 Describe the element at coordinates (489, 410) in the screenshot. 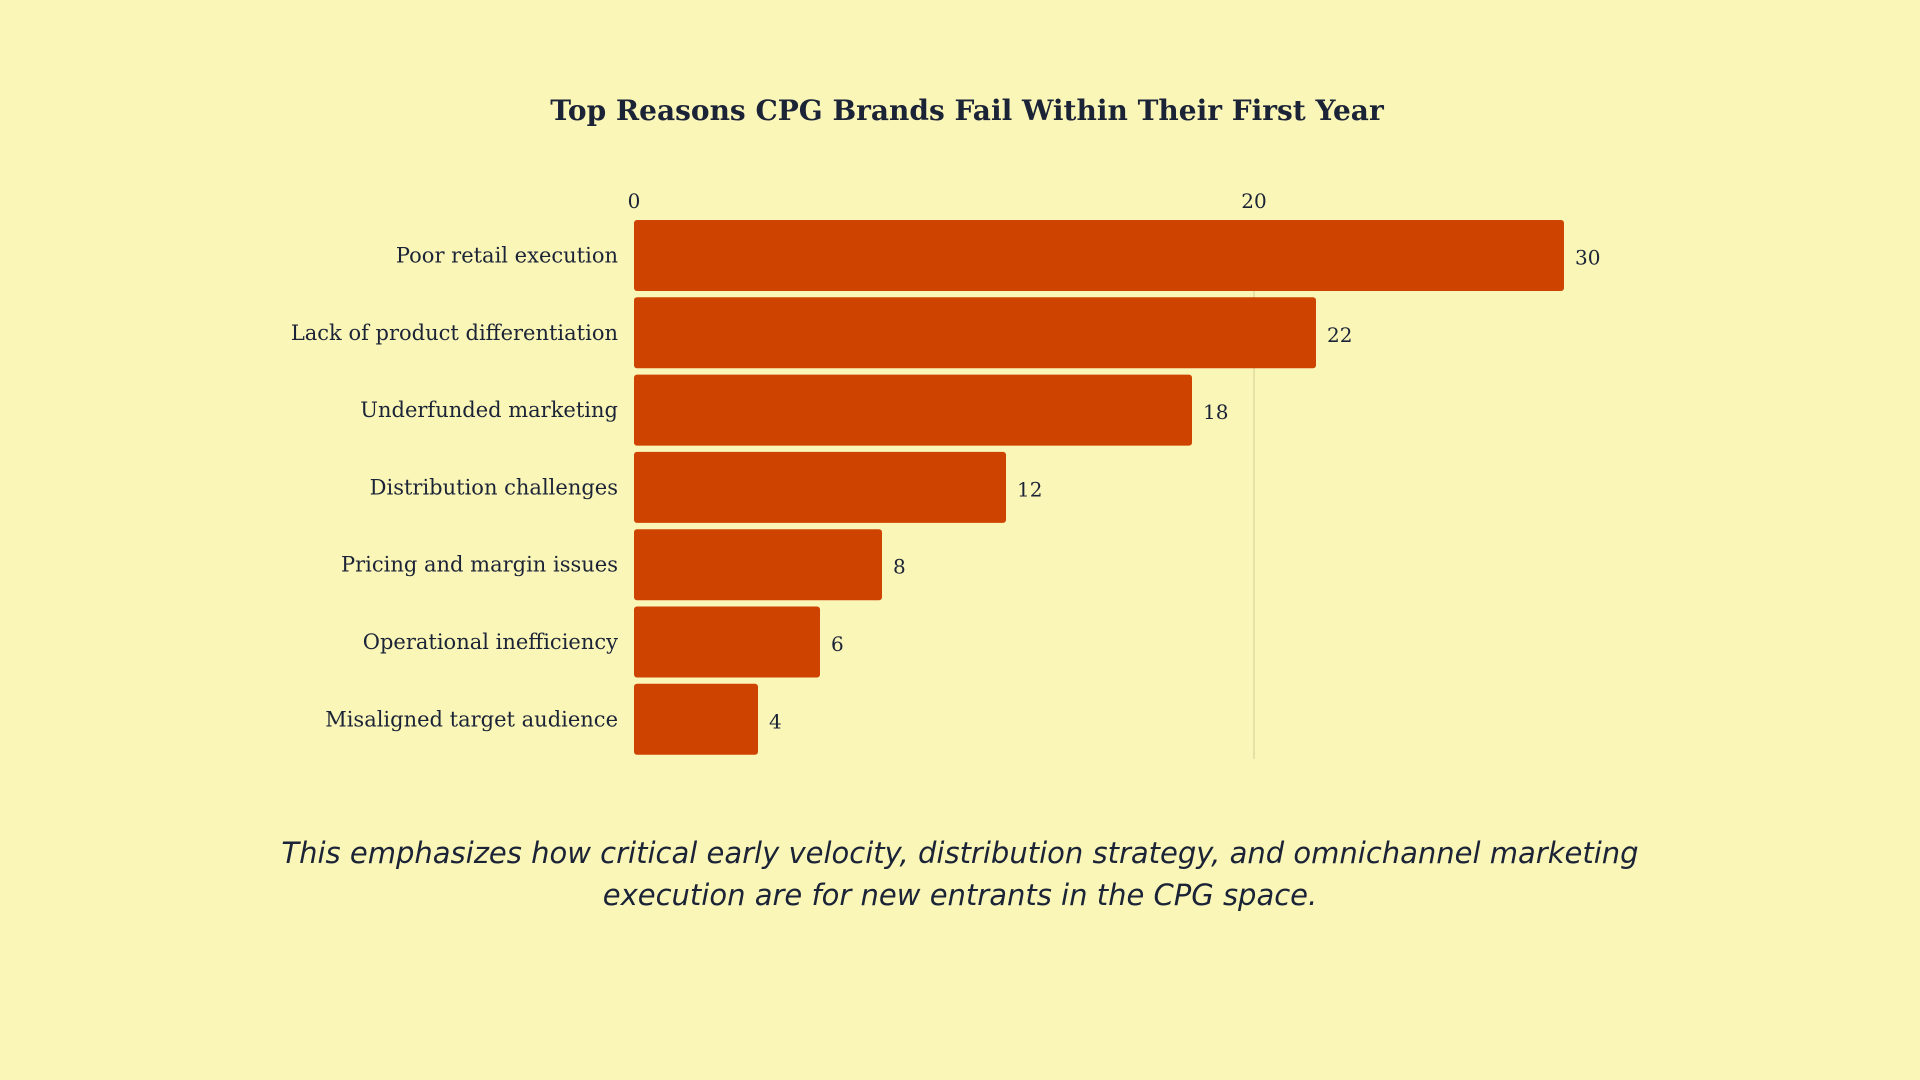

I see `category-label: Underfunded marketing` at that location.